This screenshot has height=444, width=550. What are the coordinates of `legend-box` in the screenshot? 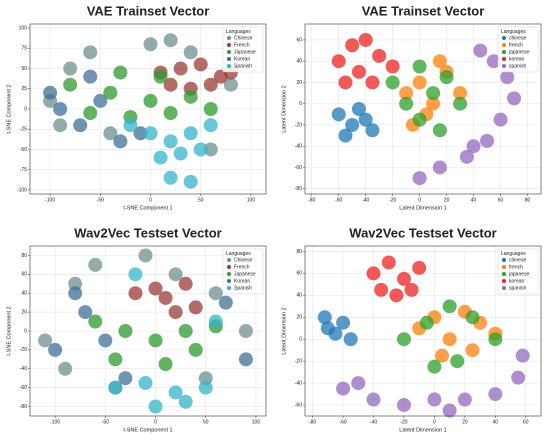 It's located at (243, 271).